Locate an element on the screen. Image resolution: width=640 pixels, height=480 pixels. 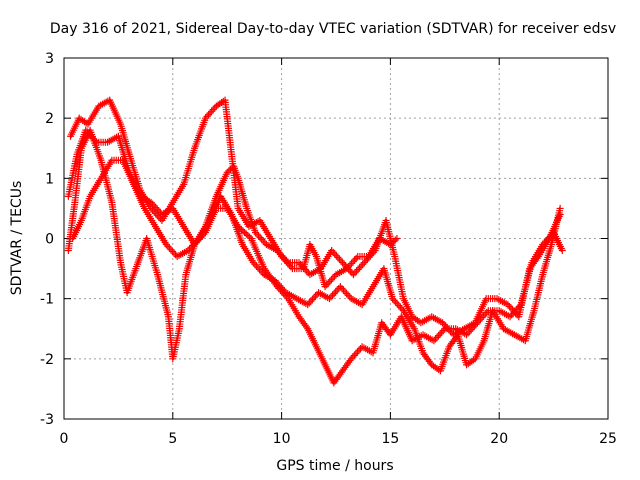
x-tick-label: 25 is located at coordinates (608, 439).